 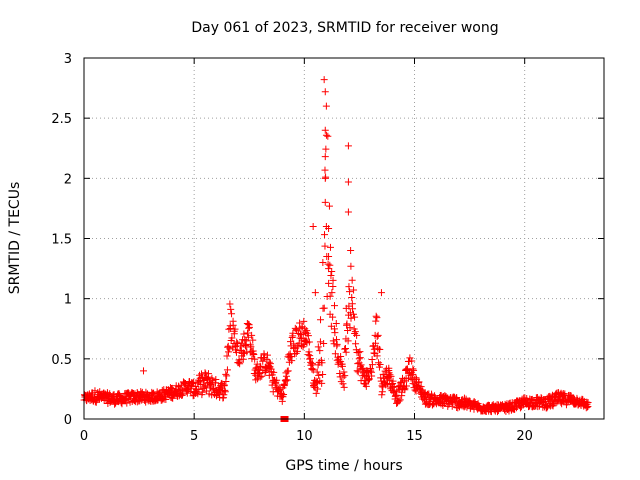 What do you see at coordinates (524, 436) in the screenshot?
I see `x-tick-label: 20` at bounding box center [524, 436].